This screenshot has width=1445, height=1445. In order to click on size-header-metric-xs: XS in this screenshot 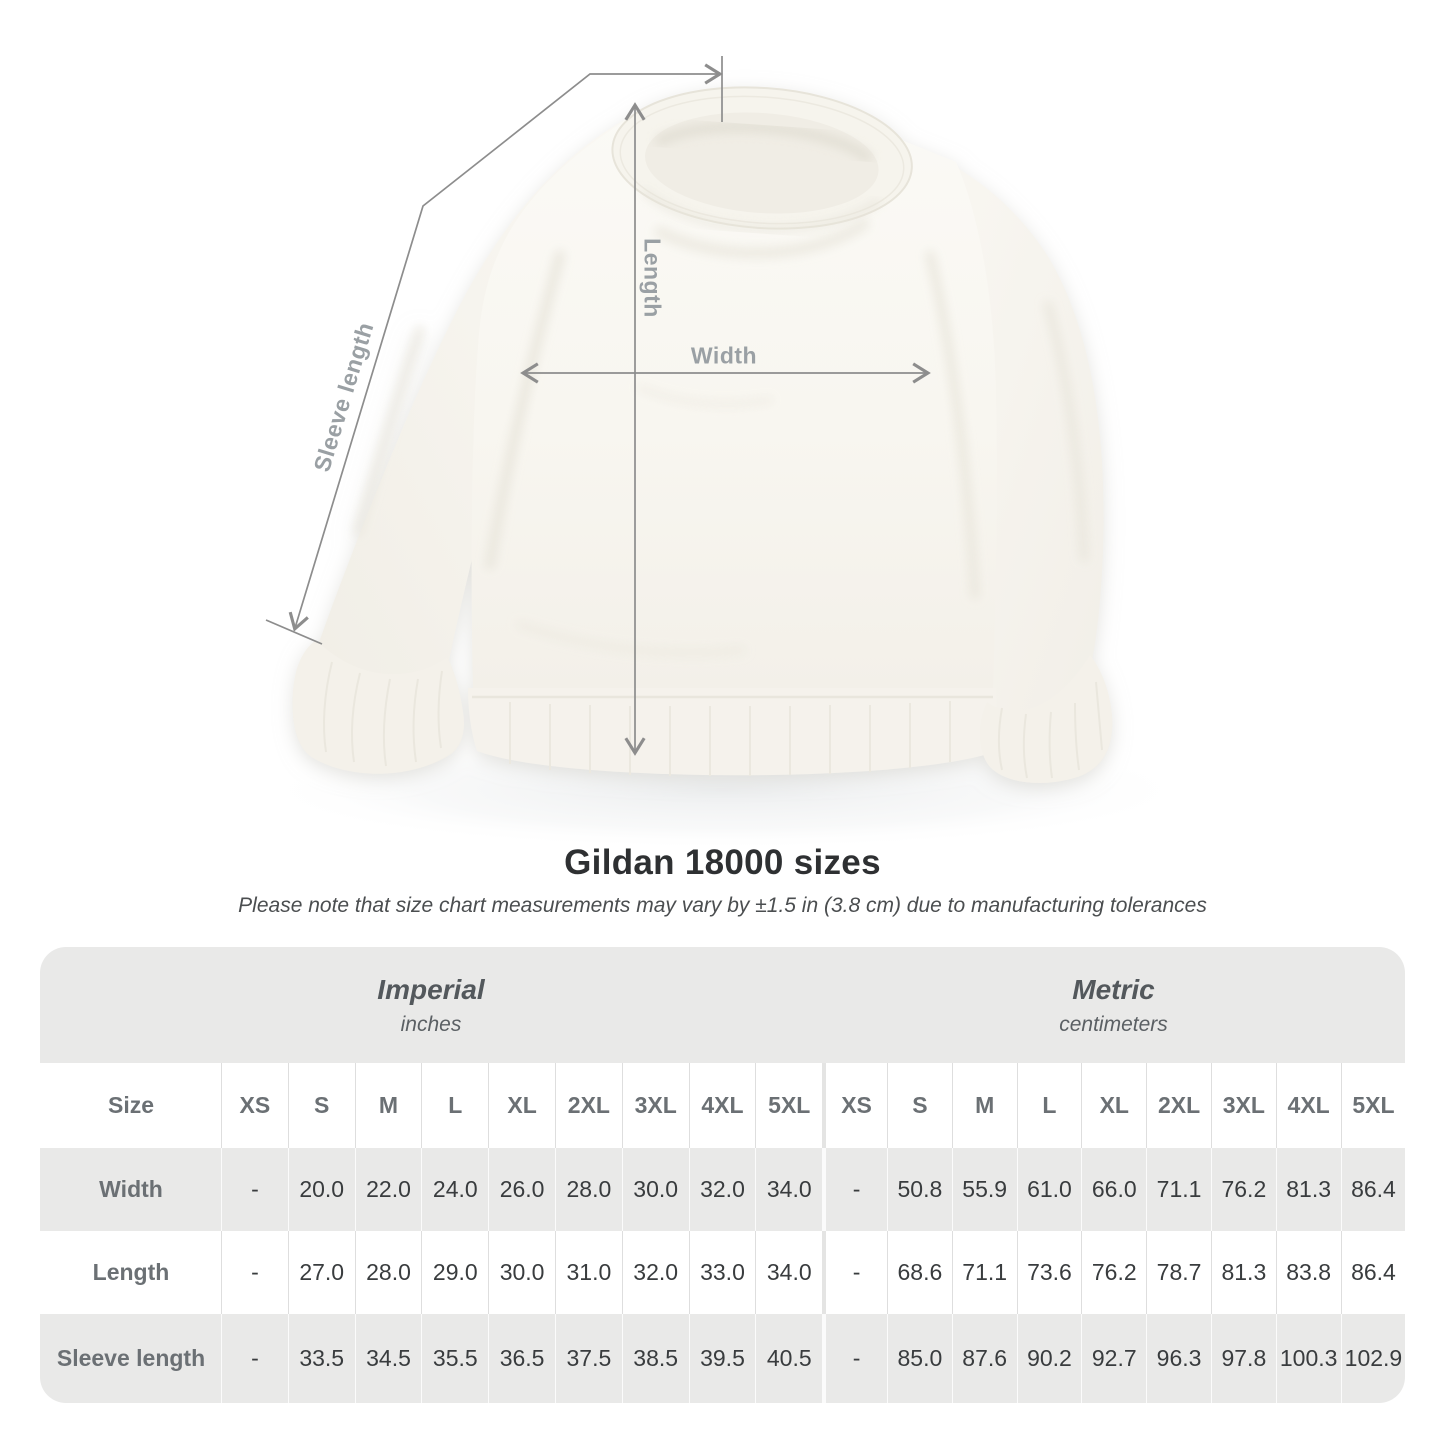, I will do `click(854, 1105)`.